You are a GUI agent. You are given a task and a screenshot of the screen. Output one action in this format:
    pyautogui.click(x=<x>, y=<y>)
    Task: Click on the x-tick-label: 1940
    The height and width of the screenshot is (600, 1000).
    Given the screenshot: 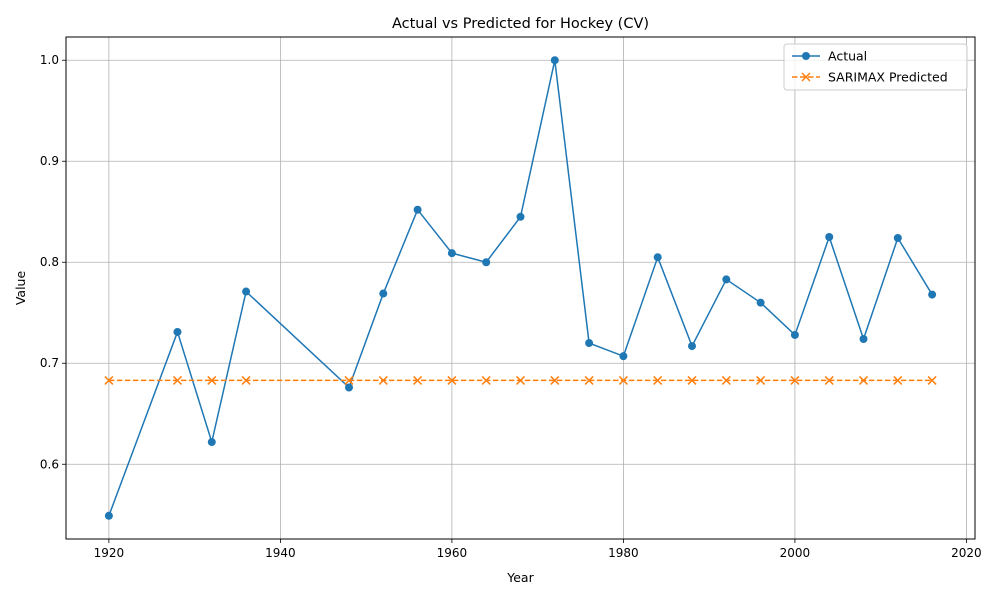 What is the action you would take?
    pyautogui.click(x=280, y=553)
    